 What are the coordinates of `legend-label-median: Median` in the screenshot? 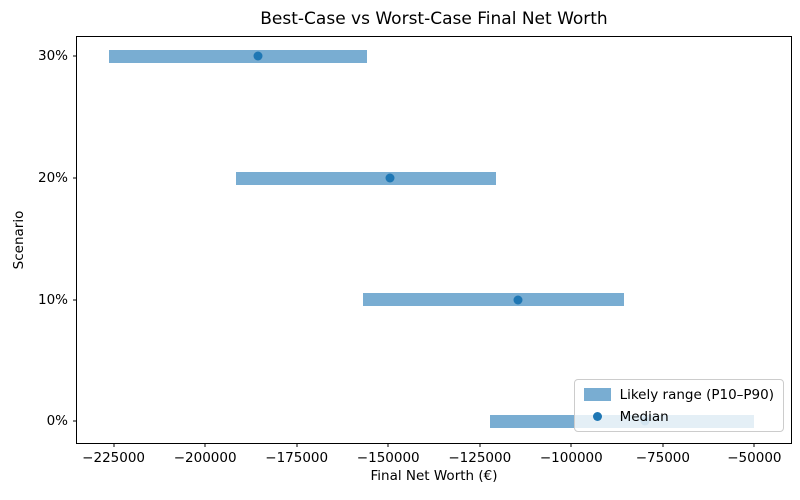 It's located at (644, 416).